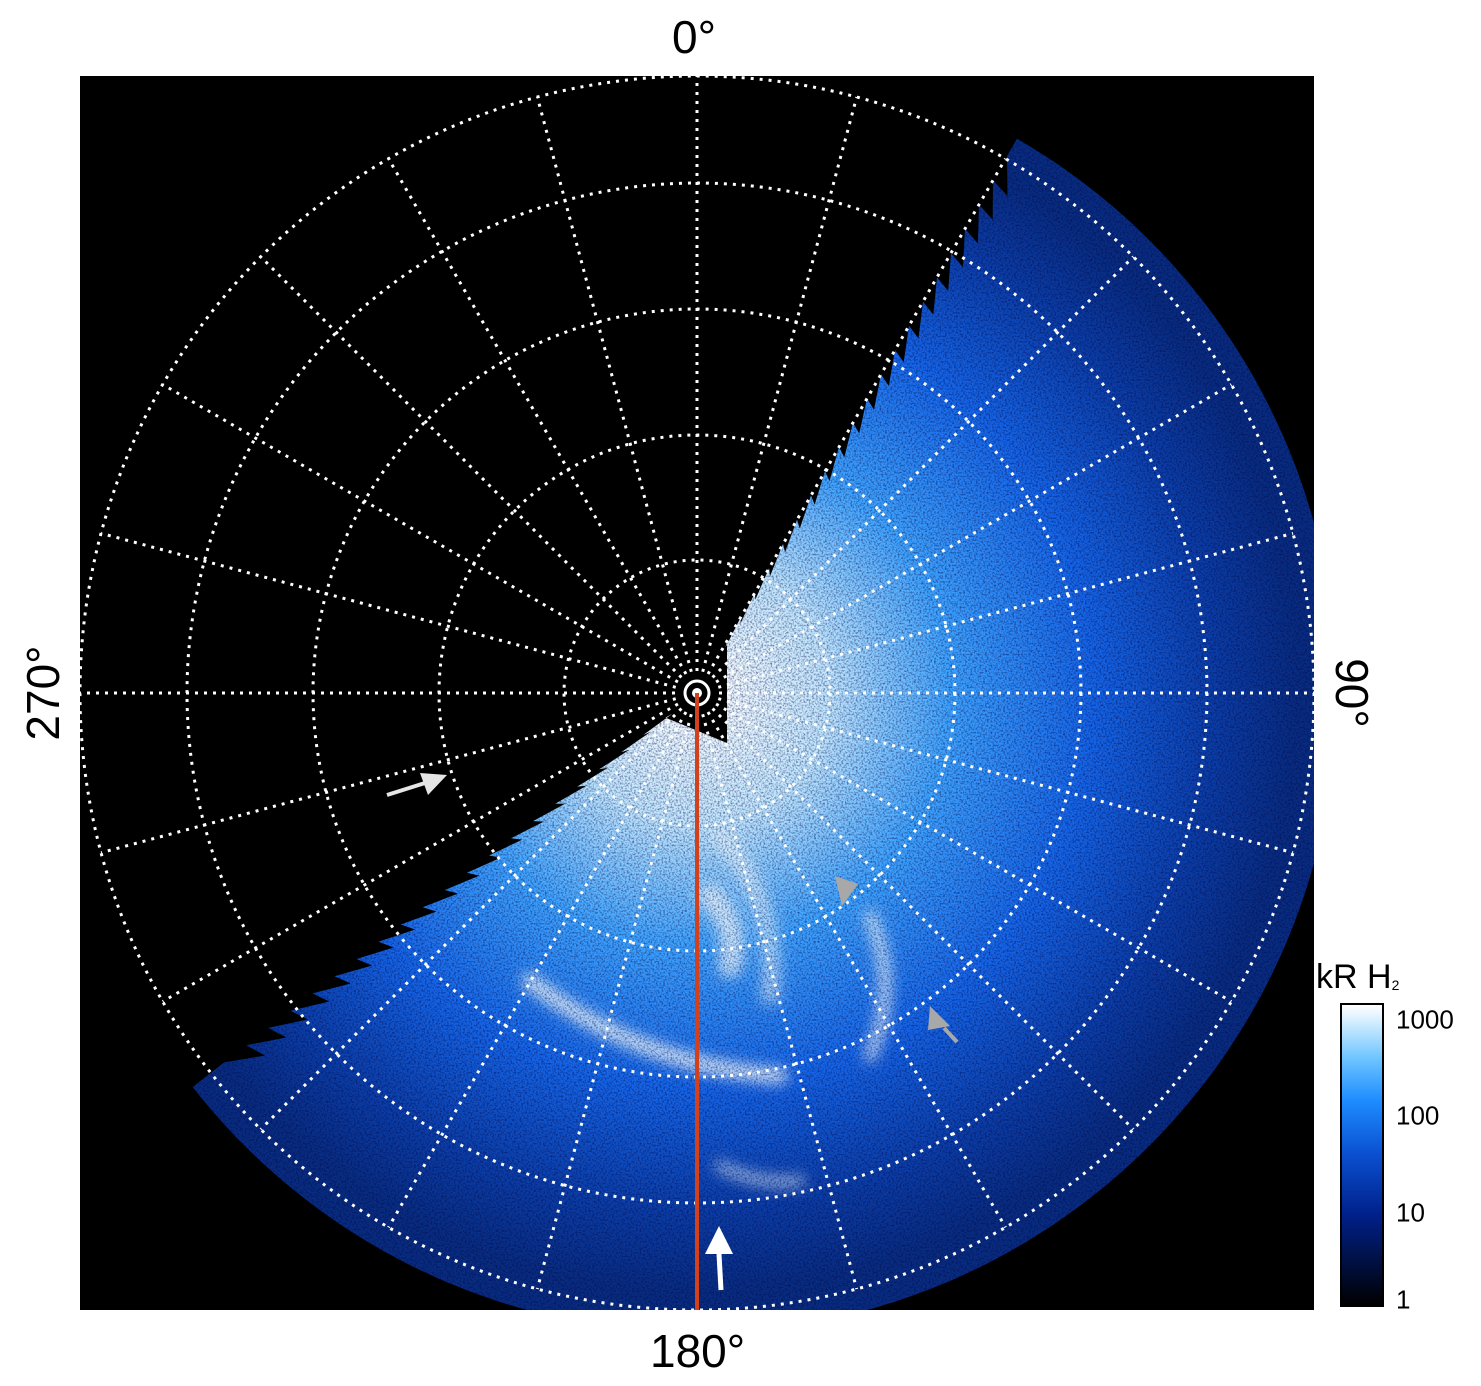 The image size is (1481, 1386). What do you see at coordinates (1352, 693) in the screenshot?
I see `longitude-label-90: 90°` at bounding box center [1352, 693].